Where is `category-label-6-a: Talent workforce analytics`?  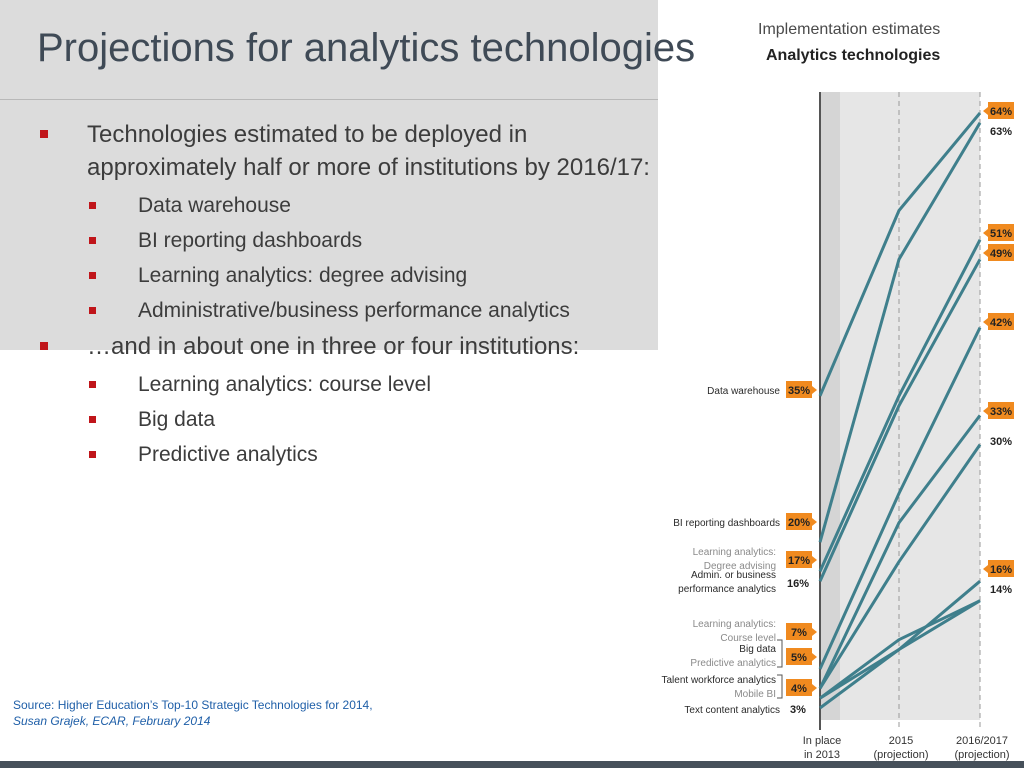
category-label-6-a: Talent workforce analytics is located at coordinates (719, 680).